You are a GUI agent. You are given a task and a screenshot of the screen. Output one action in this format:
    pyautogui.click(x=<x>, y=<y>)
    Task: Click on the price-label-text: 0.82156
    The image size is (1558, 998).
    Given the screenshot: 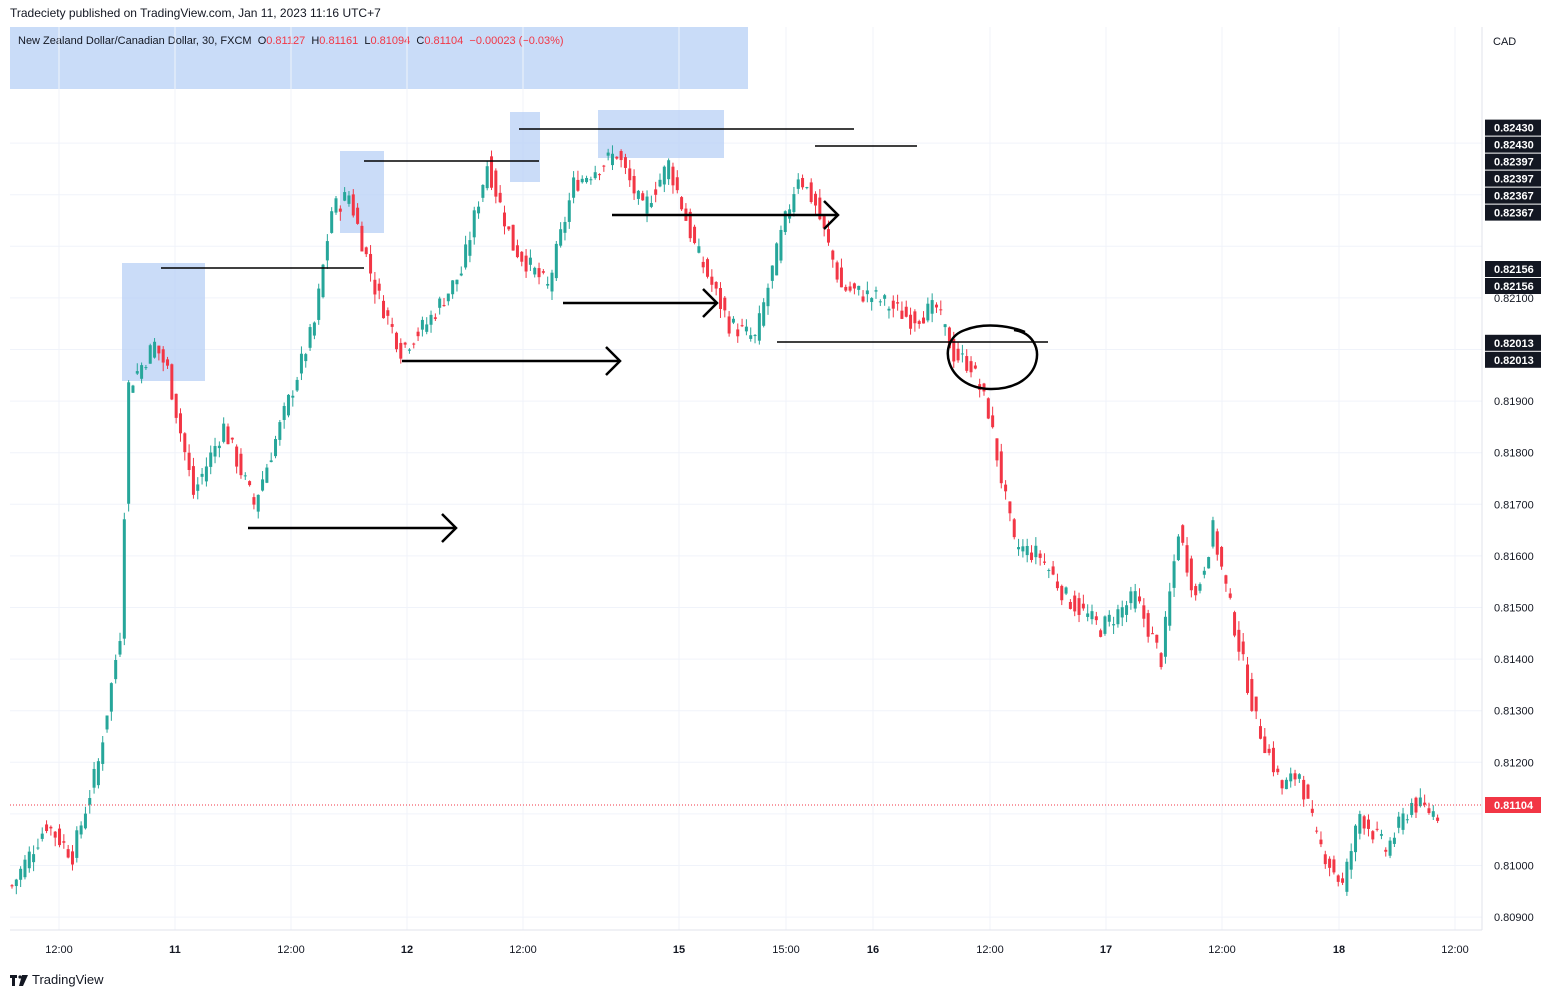 What is the action you would take?
    pyautogui.click(x=1514, y=270)
    